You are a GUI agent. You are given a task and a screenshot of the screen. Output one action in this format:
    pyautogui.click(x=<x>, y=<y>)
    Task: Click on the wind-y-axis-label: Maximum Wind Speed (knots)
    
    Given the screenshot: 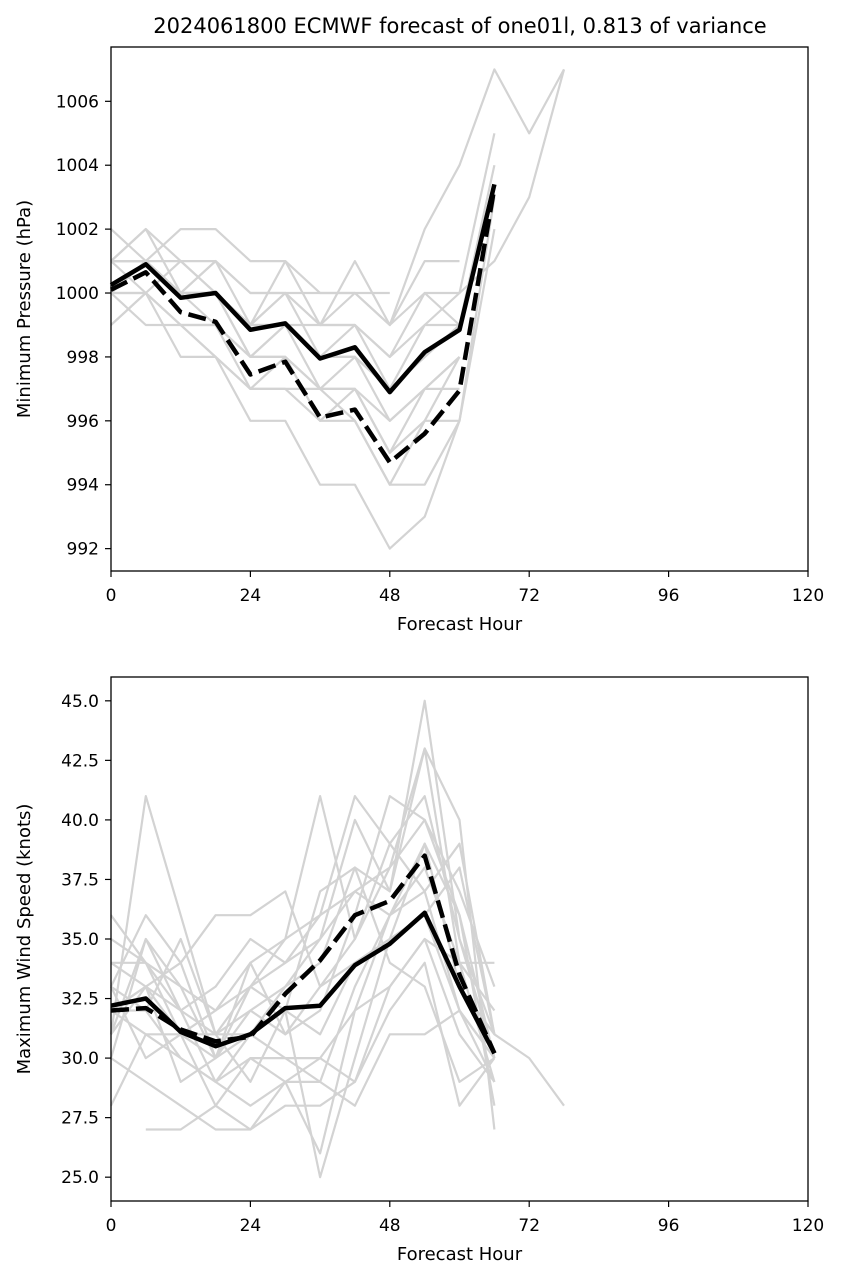 What is the action you would take?
    pyautogui.click(x=24, y=939)
    